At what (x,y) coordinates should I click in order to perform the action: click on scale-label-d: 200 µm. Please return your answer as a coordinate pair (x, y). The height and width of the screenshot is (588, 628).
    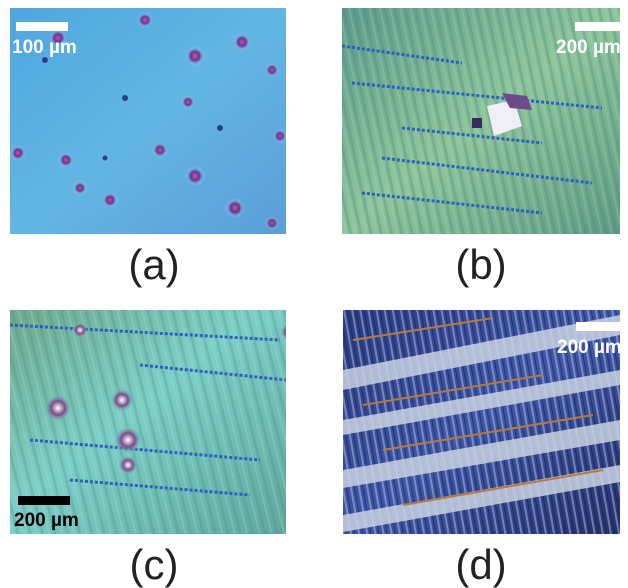
    Looking at the image, I should click on (588, 347).